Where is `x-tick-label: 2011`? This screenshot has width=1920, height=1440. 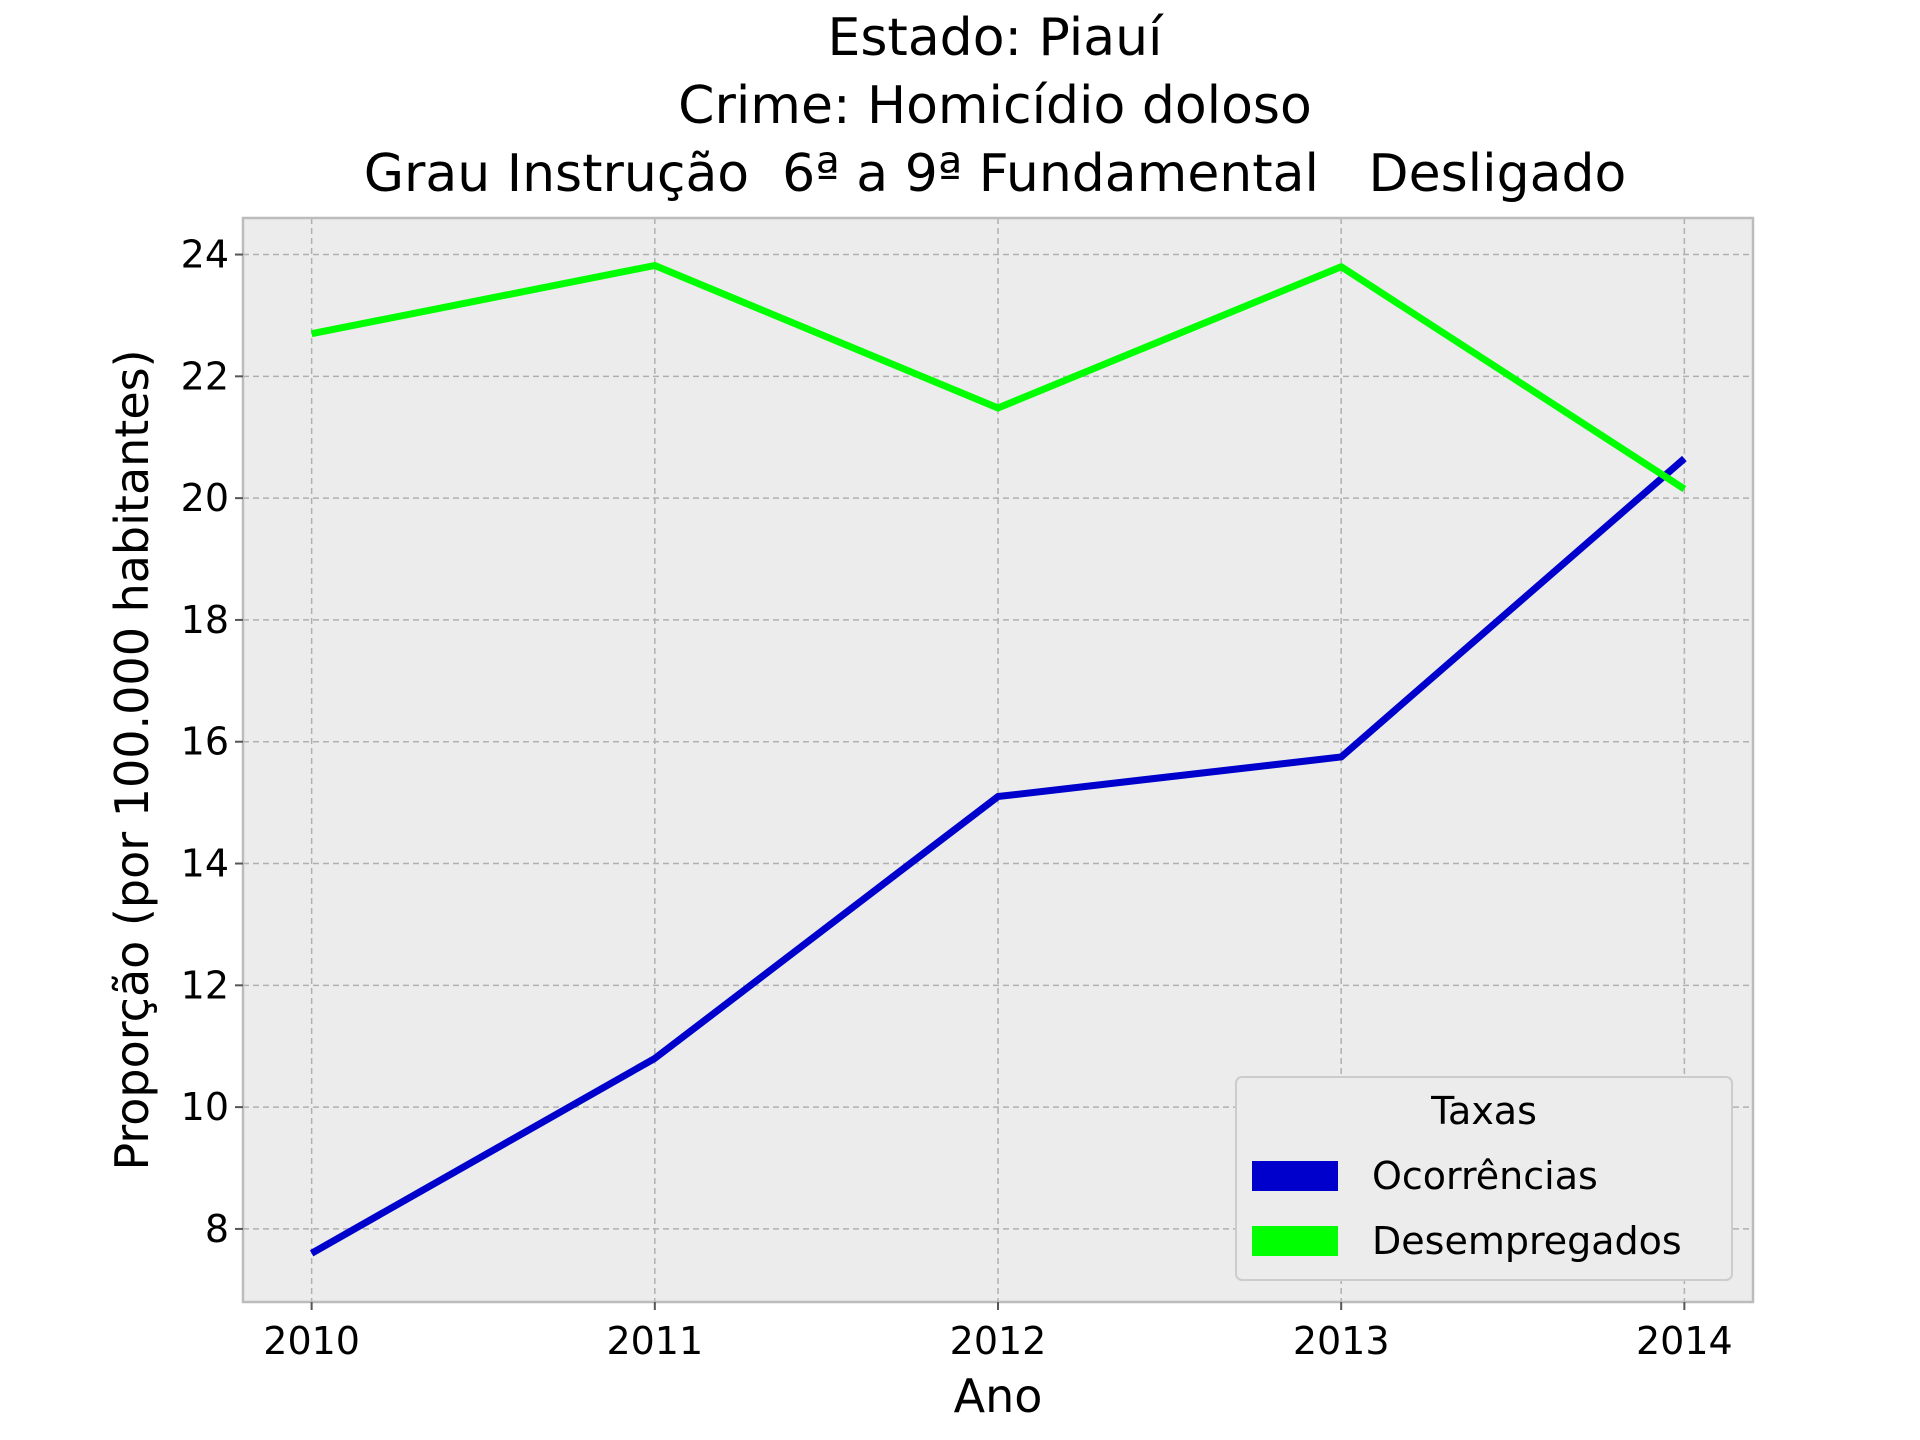
x-tick-label: 2011 is located at coordinates (654, 1341).